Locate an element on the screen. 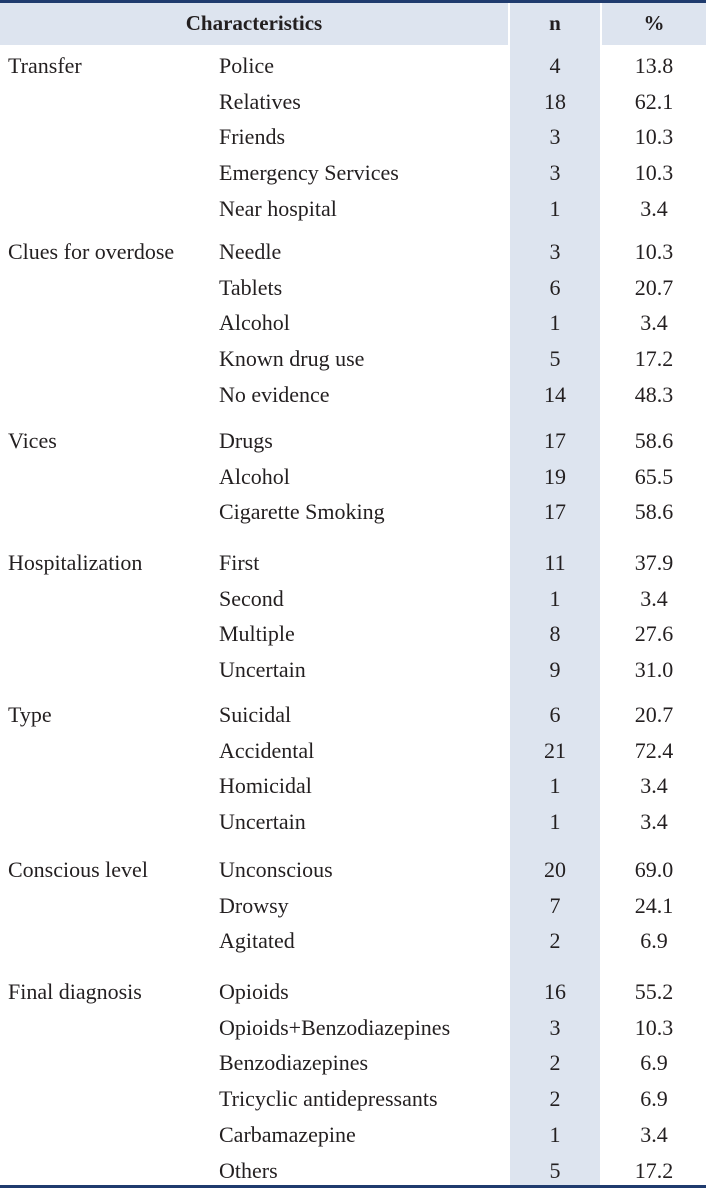 This screenshot has width=706, height=1189. subcategory-label: Tablets is located at coordinates (251, 287).